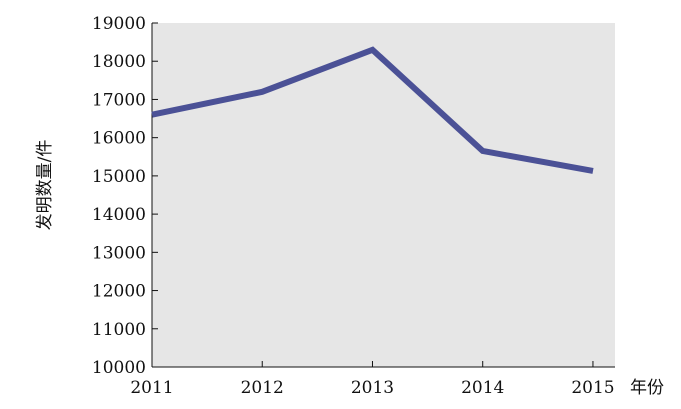 This screenshot has width=681, height=409. I want to click on y-tick-label: 11000, so click(119, 330).